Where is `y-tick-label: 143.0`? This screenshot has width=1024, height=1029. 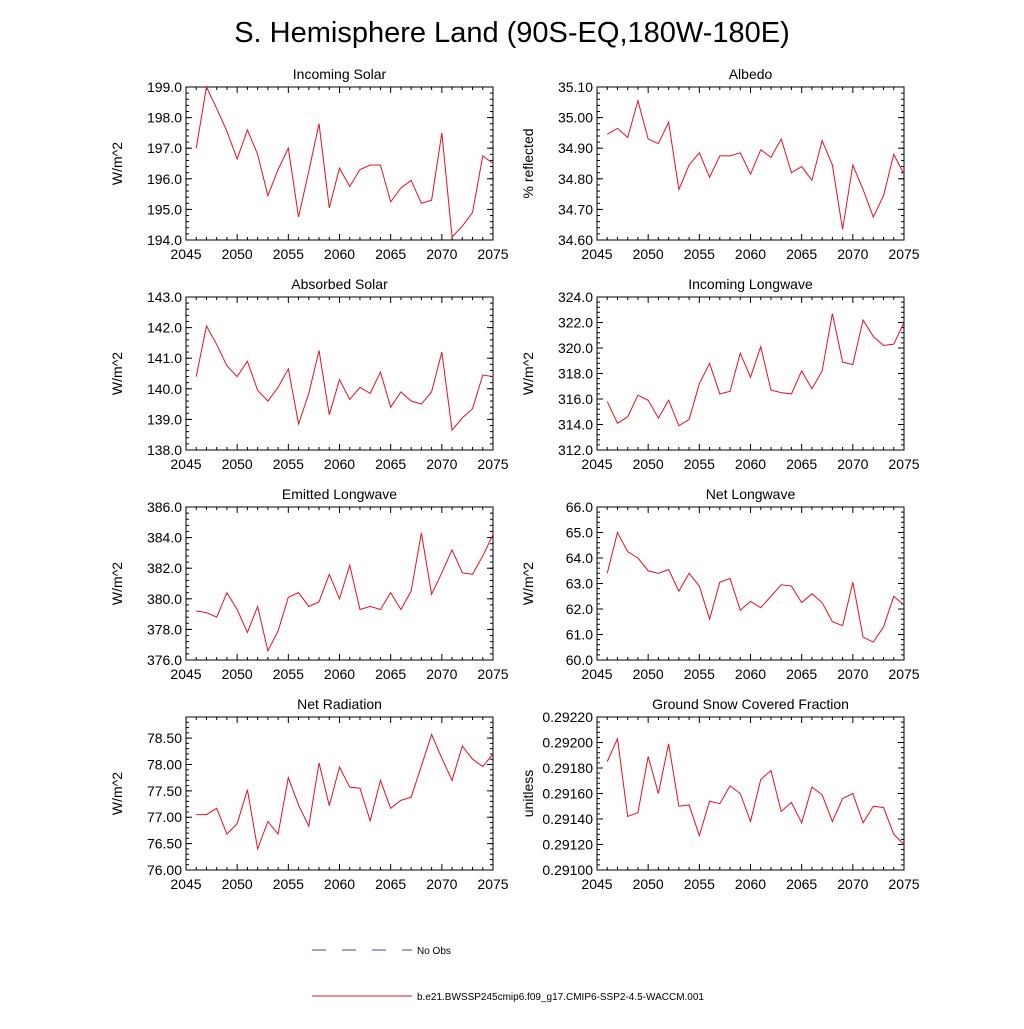
y-tick-label: 143.0 is located at coordinates (164, 297).